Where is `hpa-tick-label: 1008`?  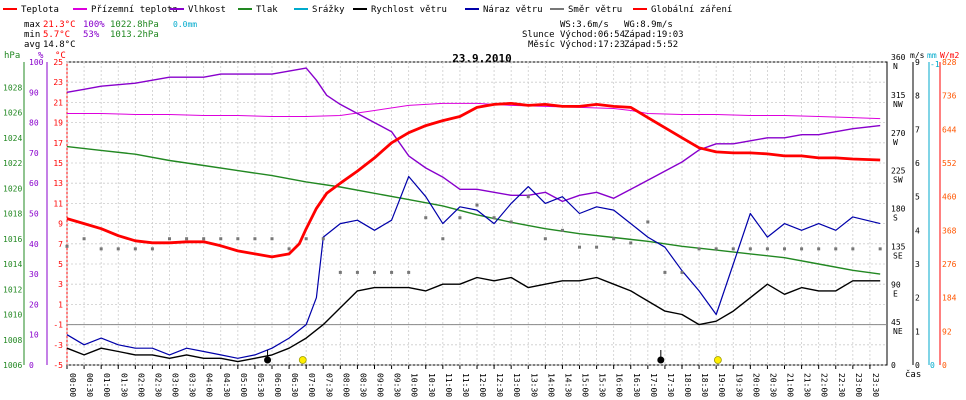
hpa-tick-label: 1008 is located at coordinates (12, 340).